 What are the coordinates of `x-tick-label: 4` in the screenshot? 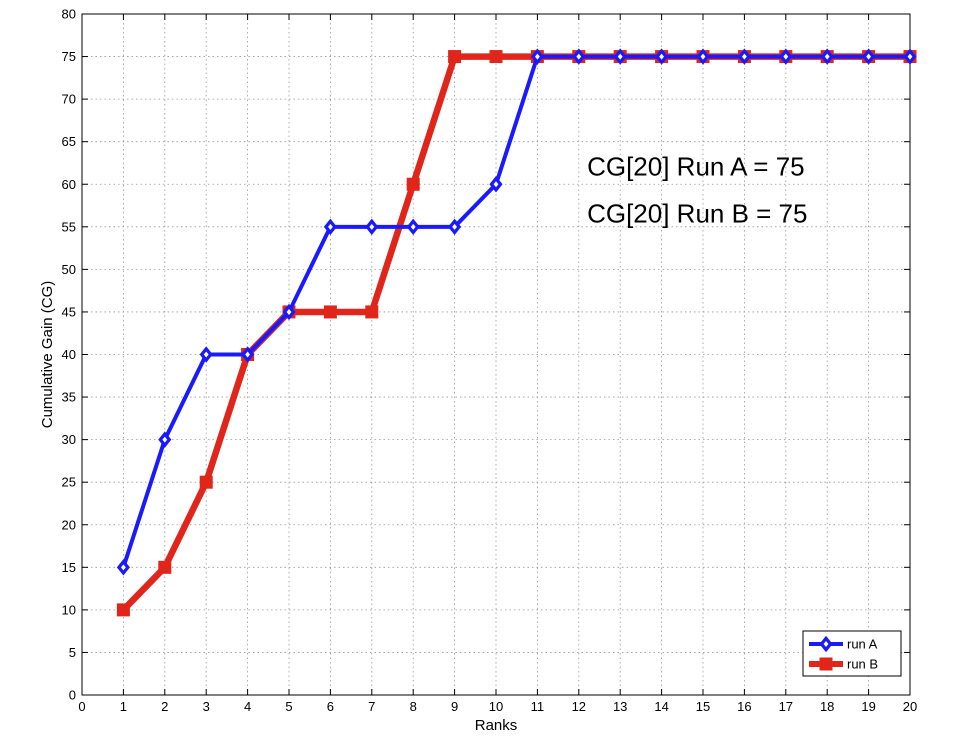 It's located at (247, 706).